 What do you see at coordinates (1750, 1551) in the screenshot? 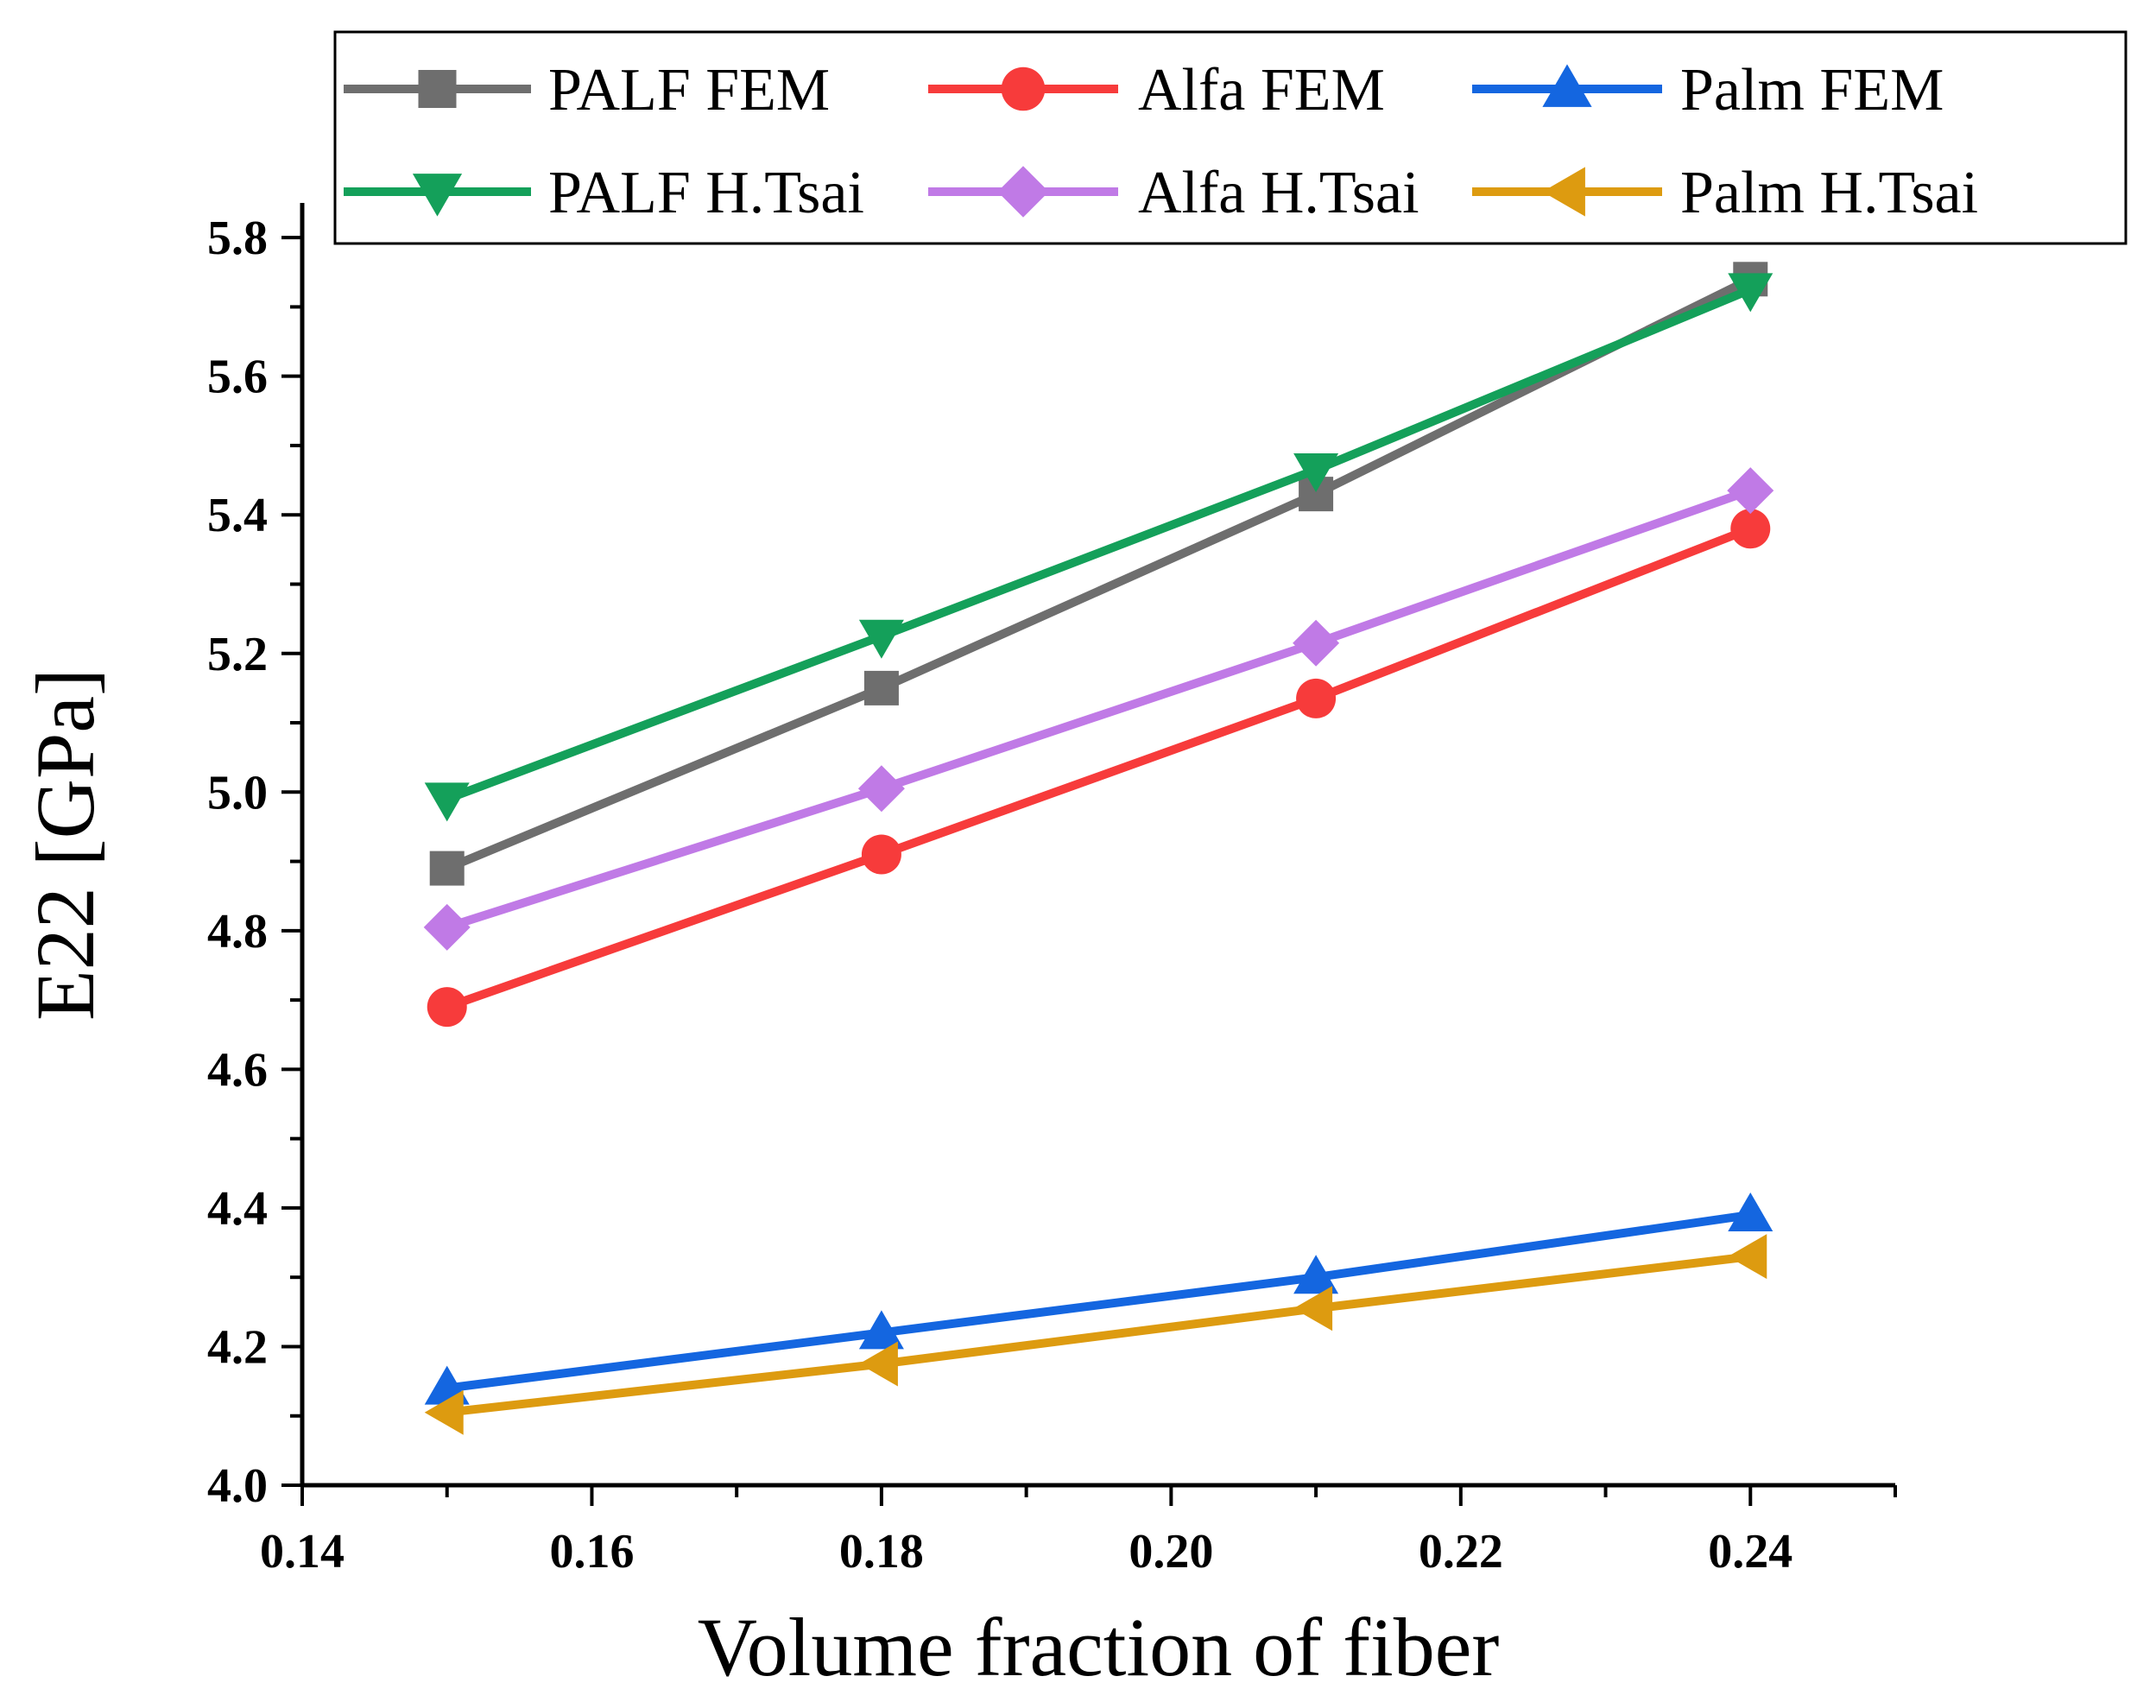
I see `x-tick-label: 0.24` at bounding box center [1750, 1551].